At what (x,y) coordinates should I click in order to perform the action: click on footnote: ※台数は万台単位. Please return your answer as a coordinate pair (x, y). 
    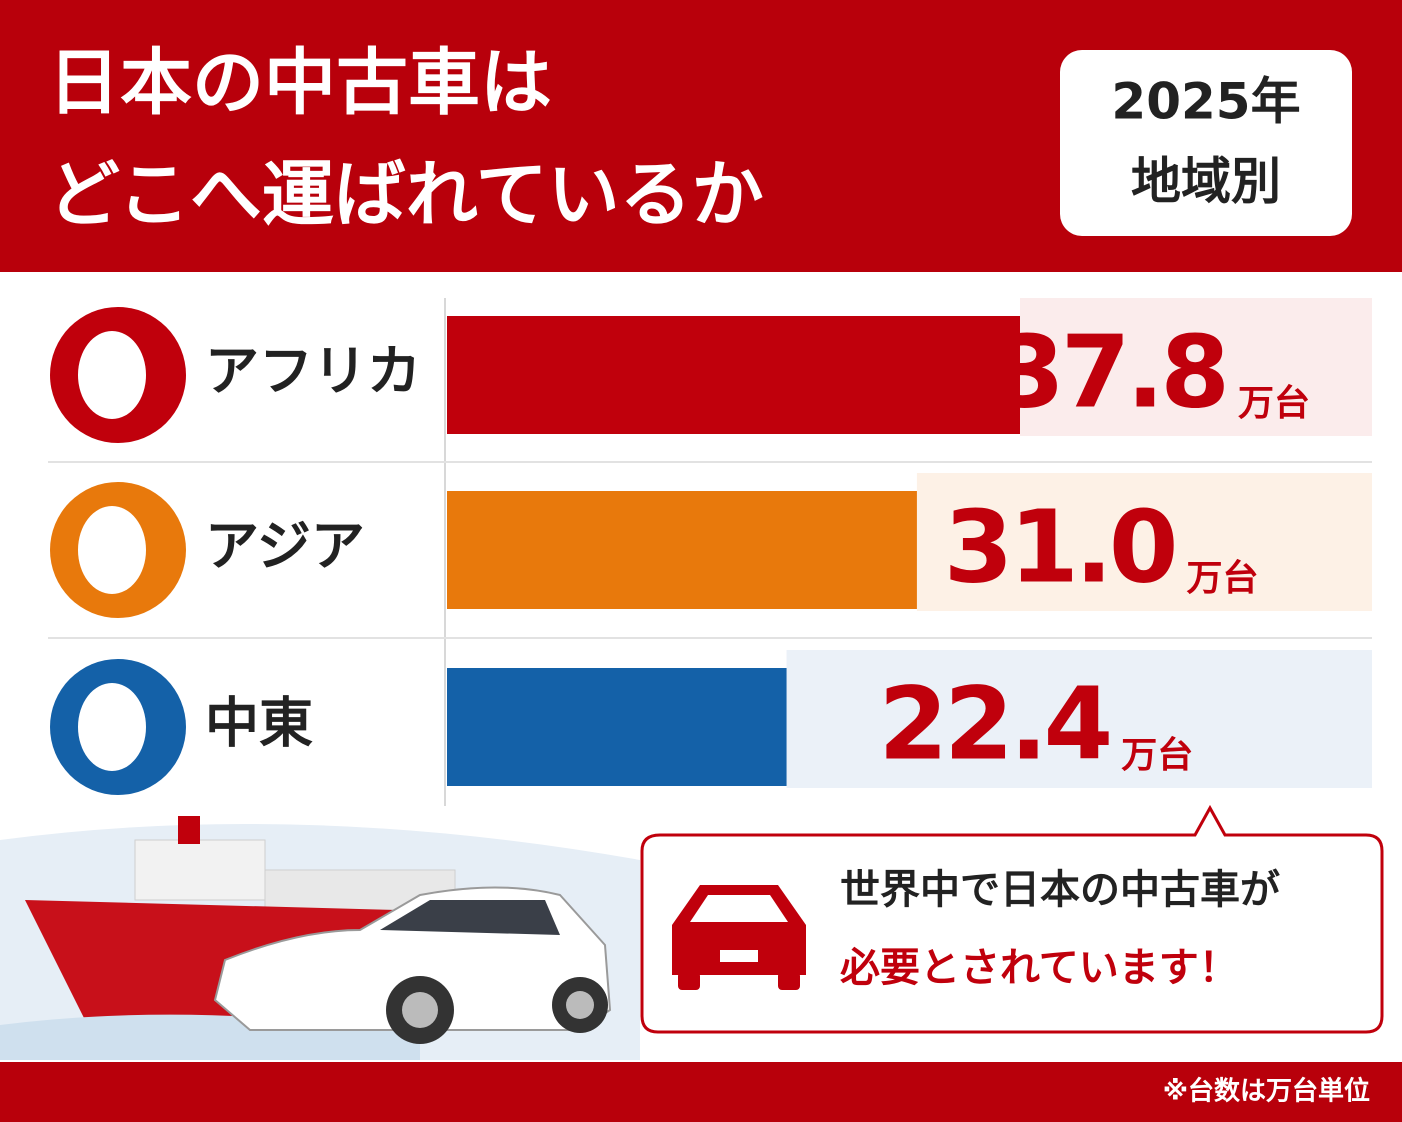
    Looking at the image, I should click on (1266, 1091).